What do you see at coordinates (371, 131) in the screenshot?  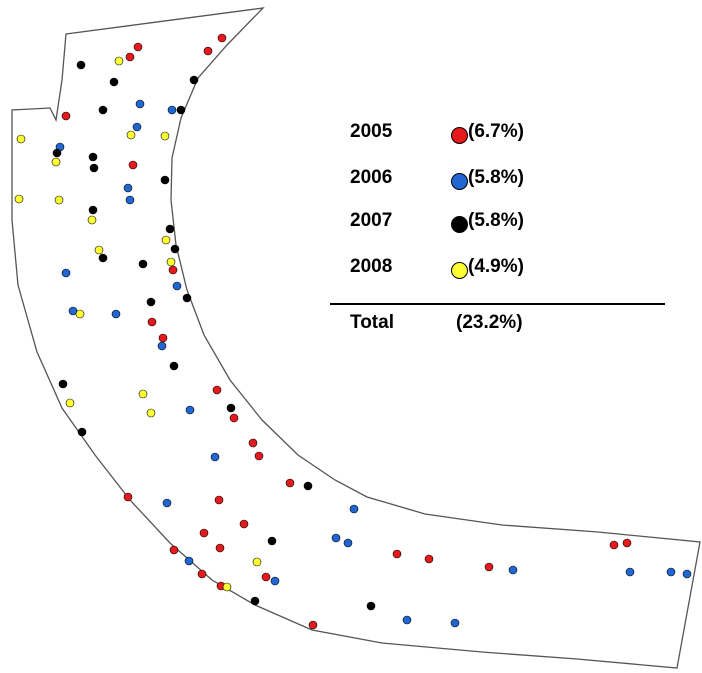 I see `legend-year: 2005` at bounding box center [371, 131].